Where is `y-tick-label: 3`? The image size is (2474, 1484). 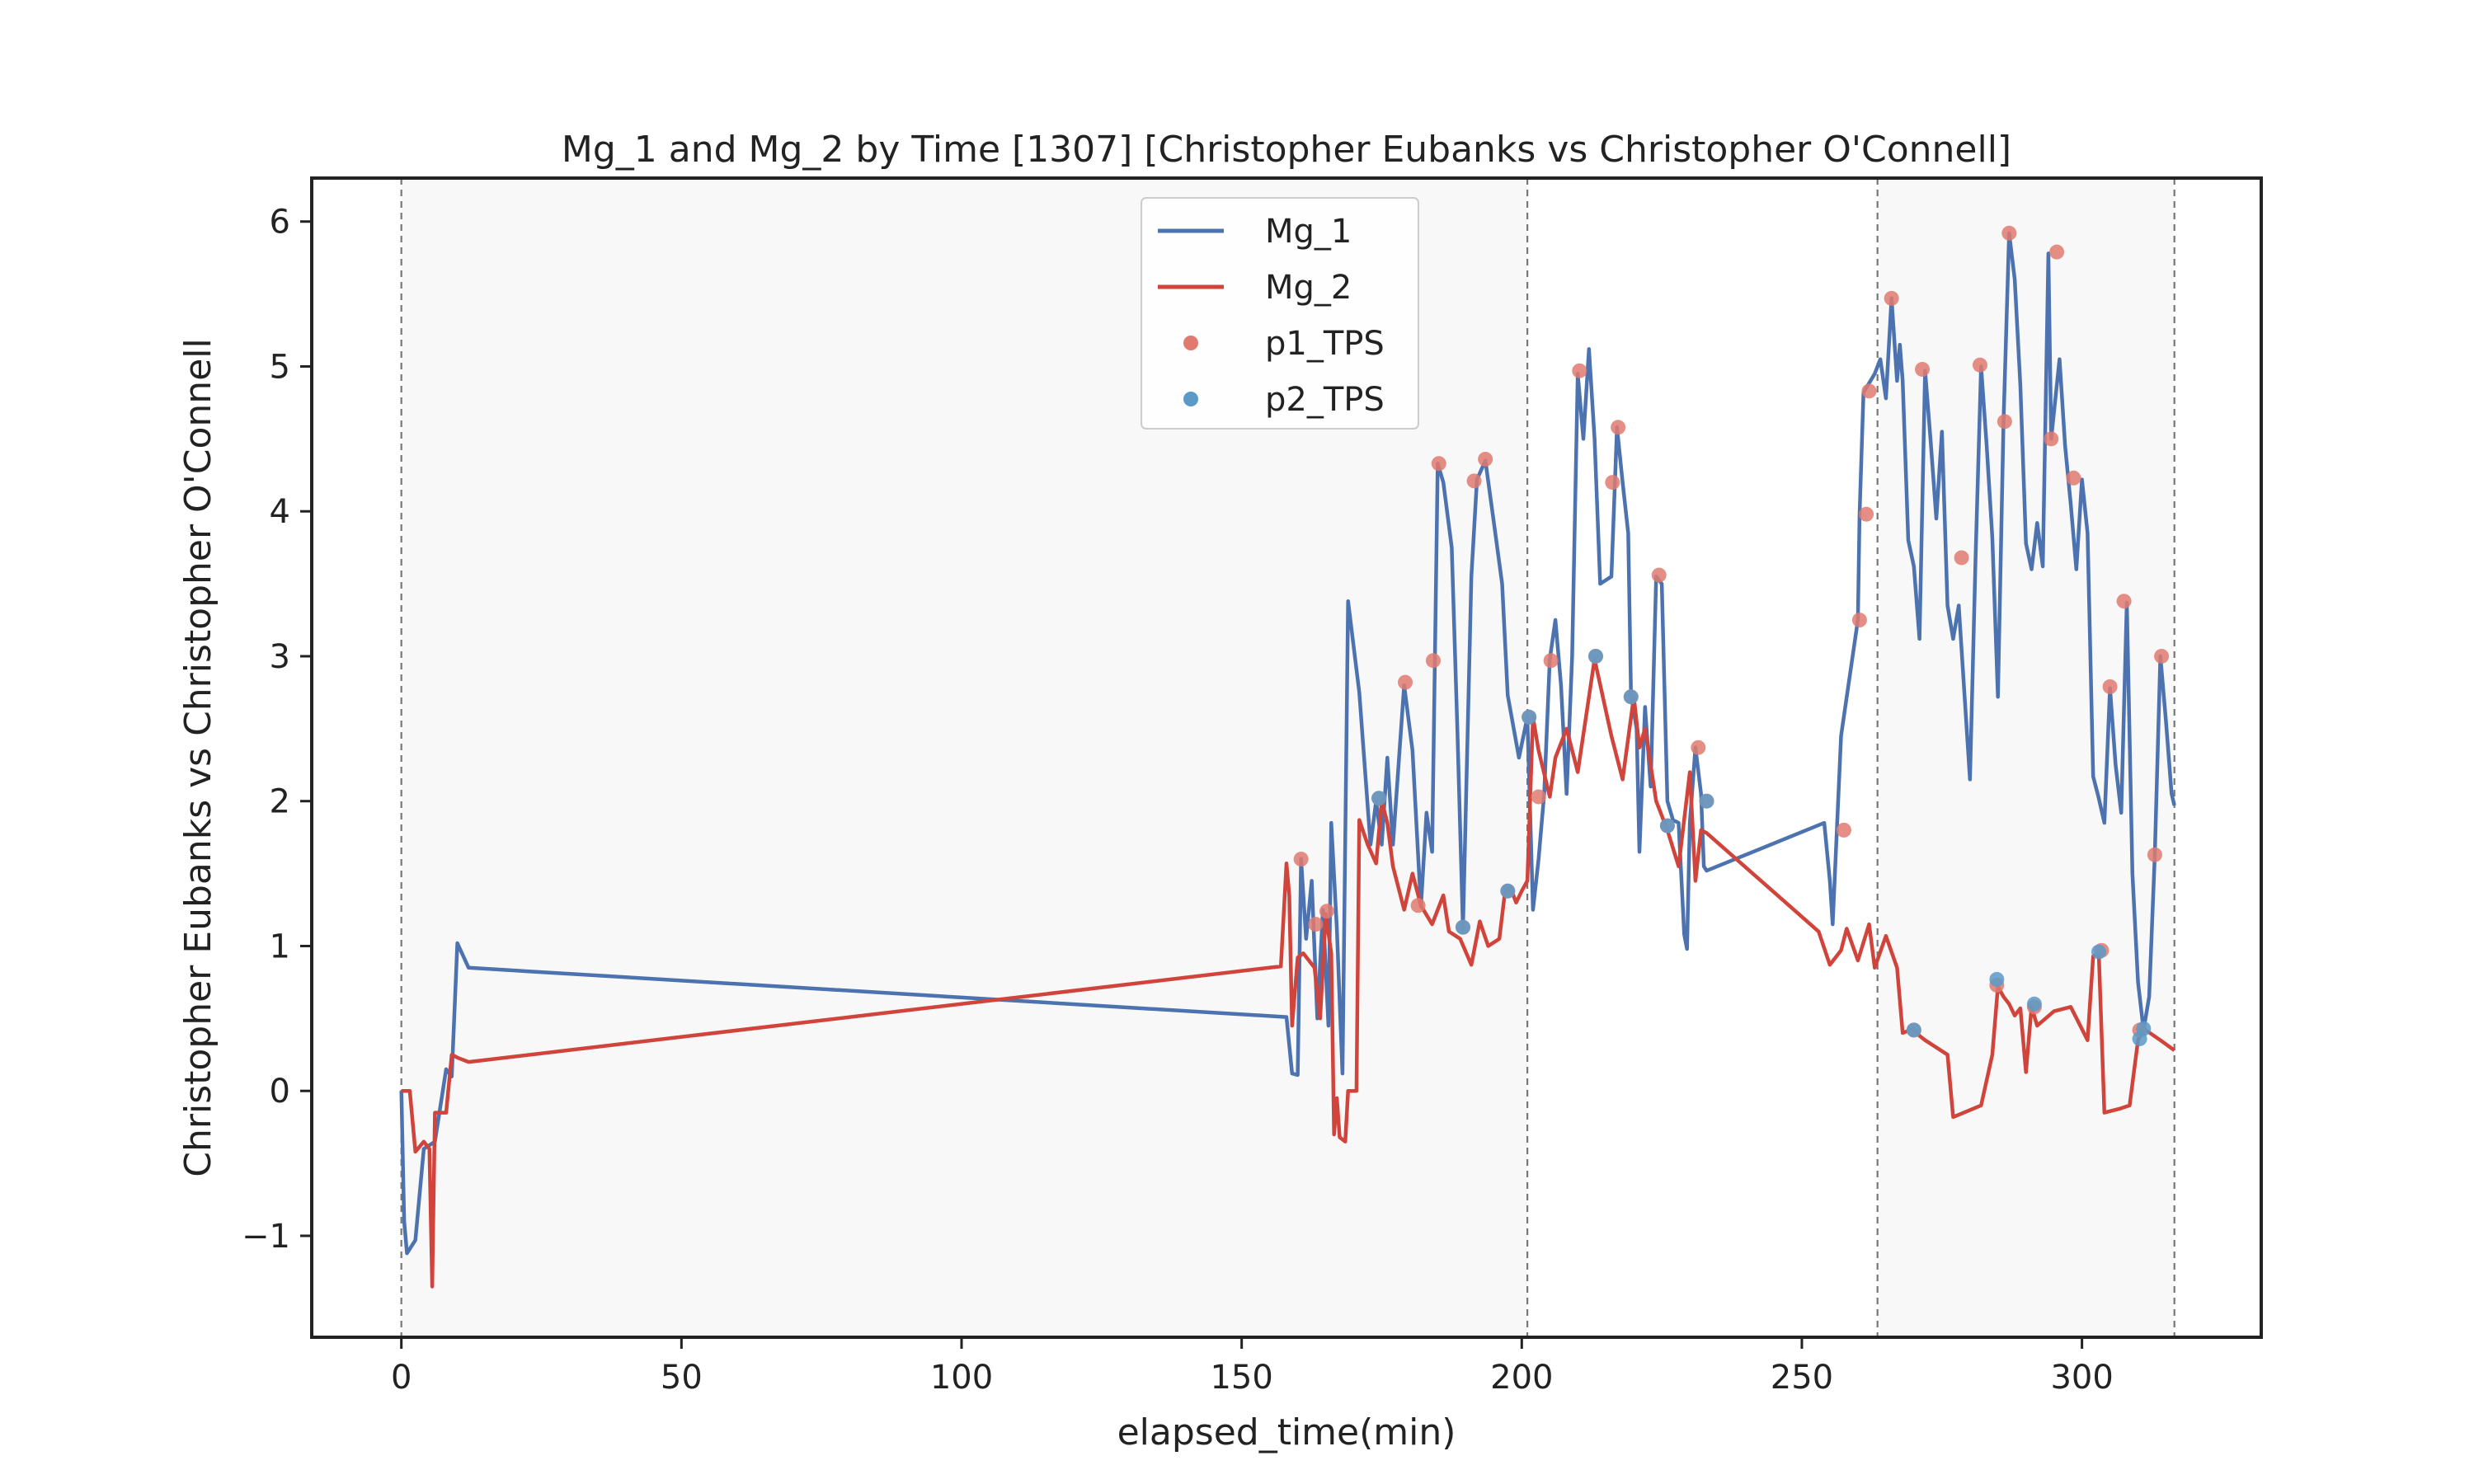 y-tick-label: 3 is located at coordinates (280, 657).